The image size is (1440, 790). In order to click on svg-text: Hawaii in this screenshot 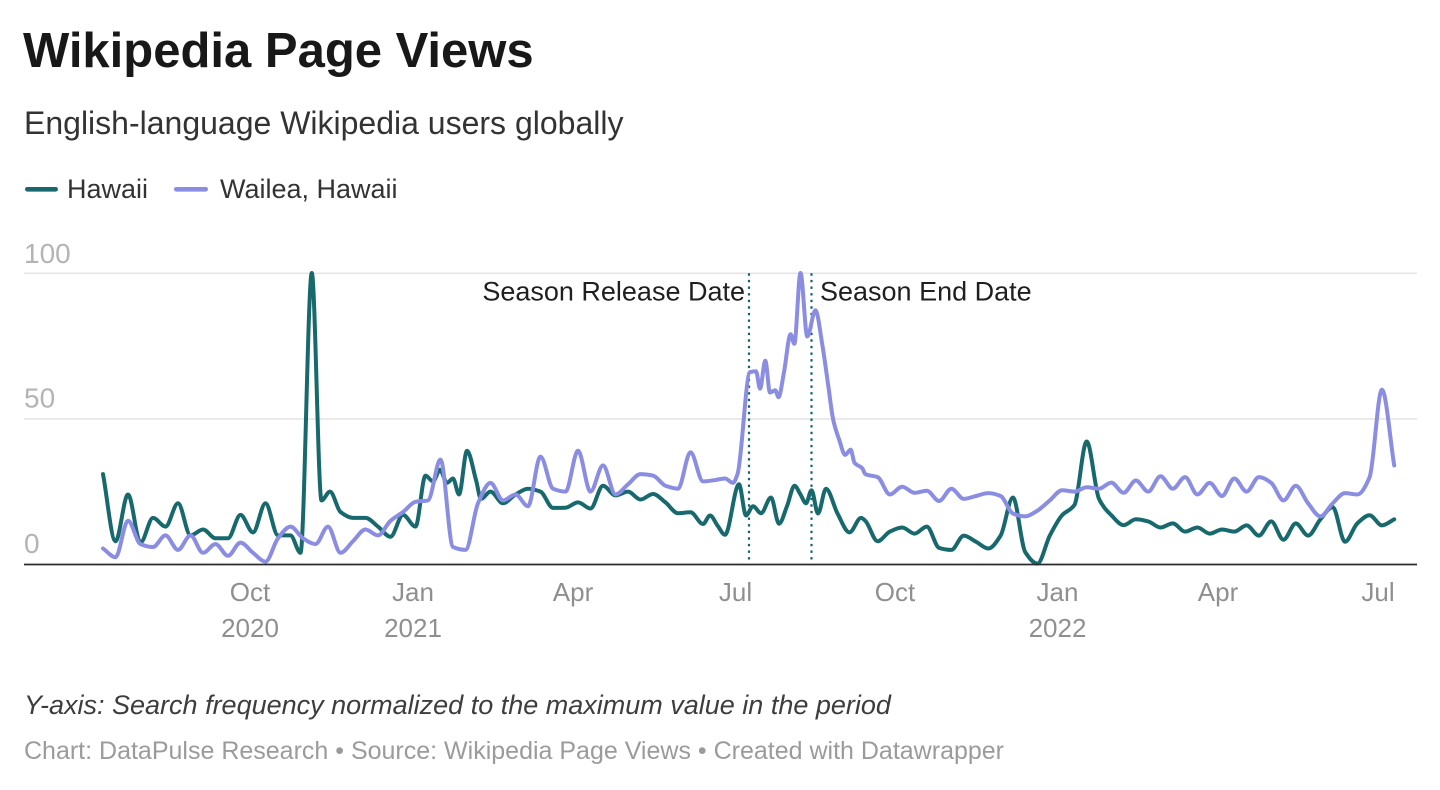, I will do `click(107, 189)`.